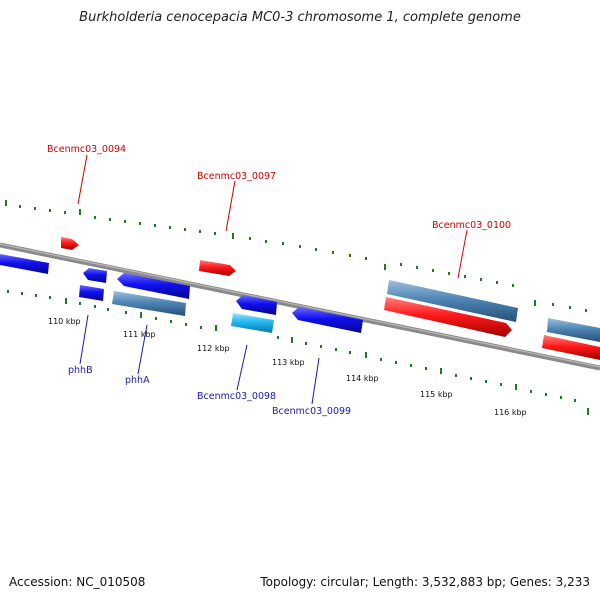  Describe the element at coordinates (95, 275) in the screenshot. I see `gene-feature-reverse-small` at that location.